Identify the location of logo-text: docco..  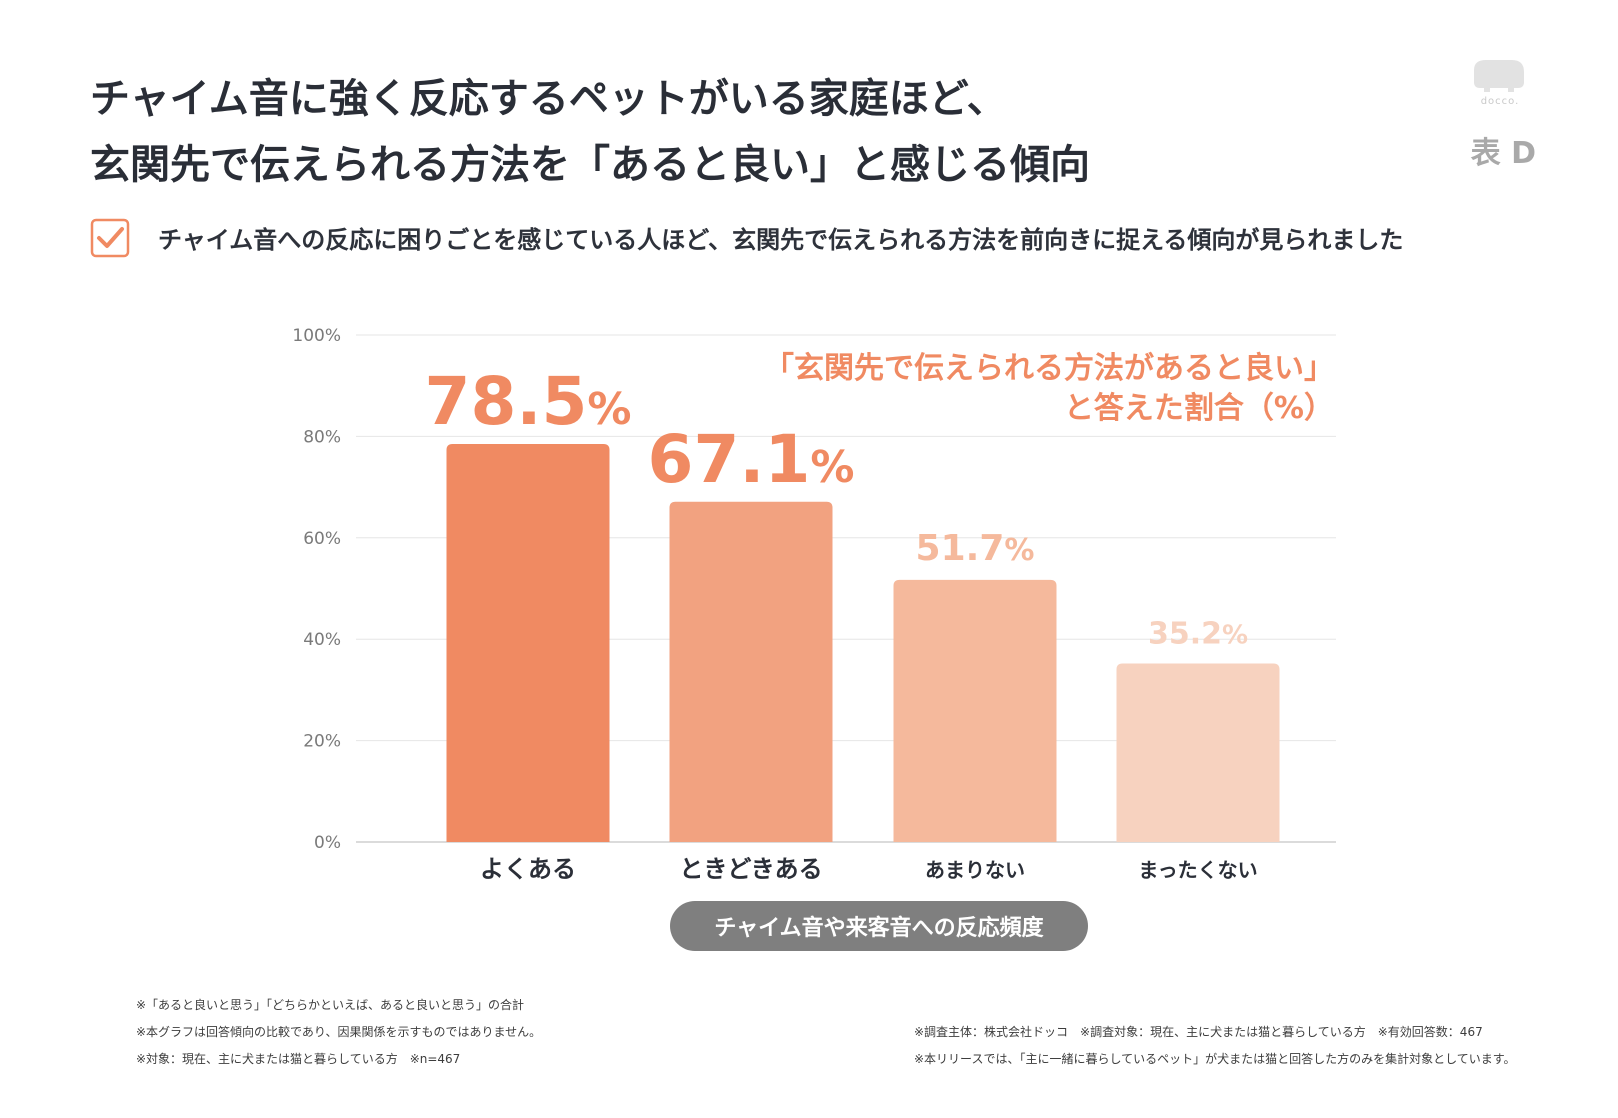
(1500, 101).